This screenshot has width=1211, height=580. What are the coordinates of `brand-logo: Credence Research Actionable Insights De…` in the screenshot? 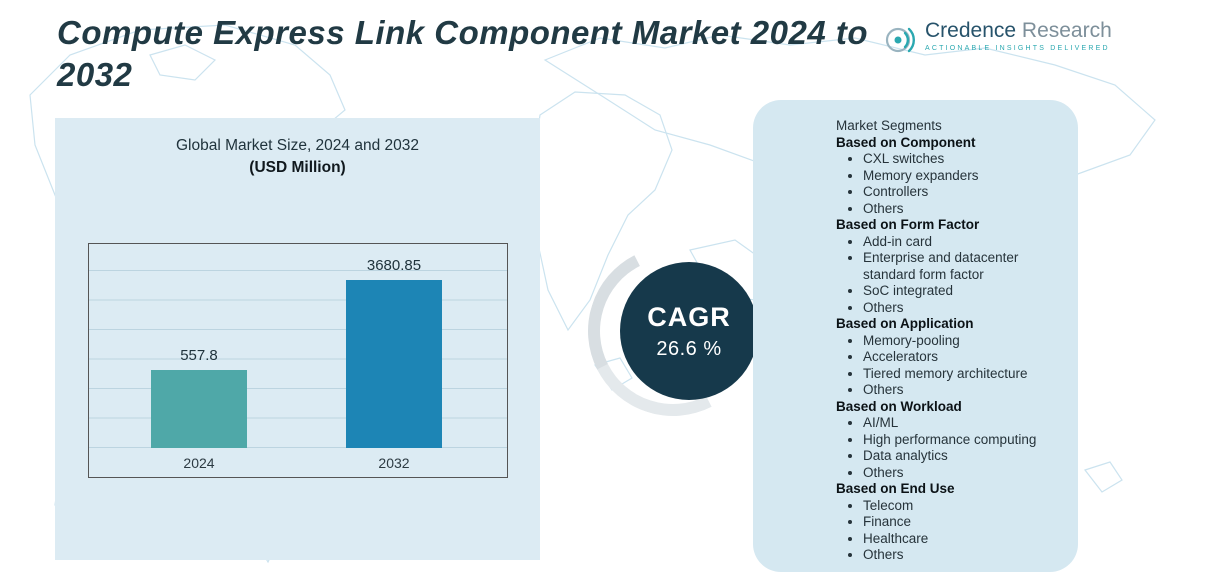 It's located at (998, 37).